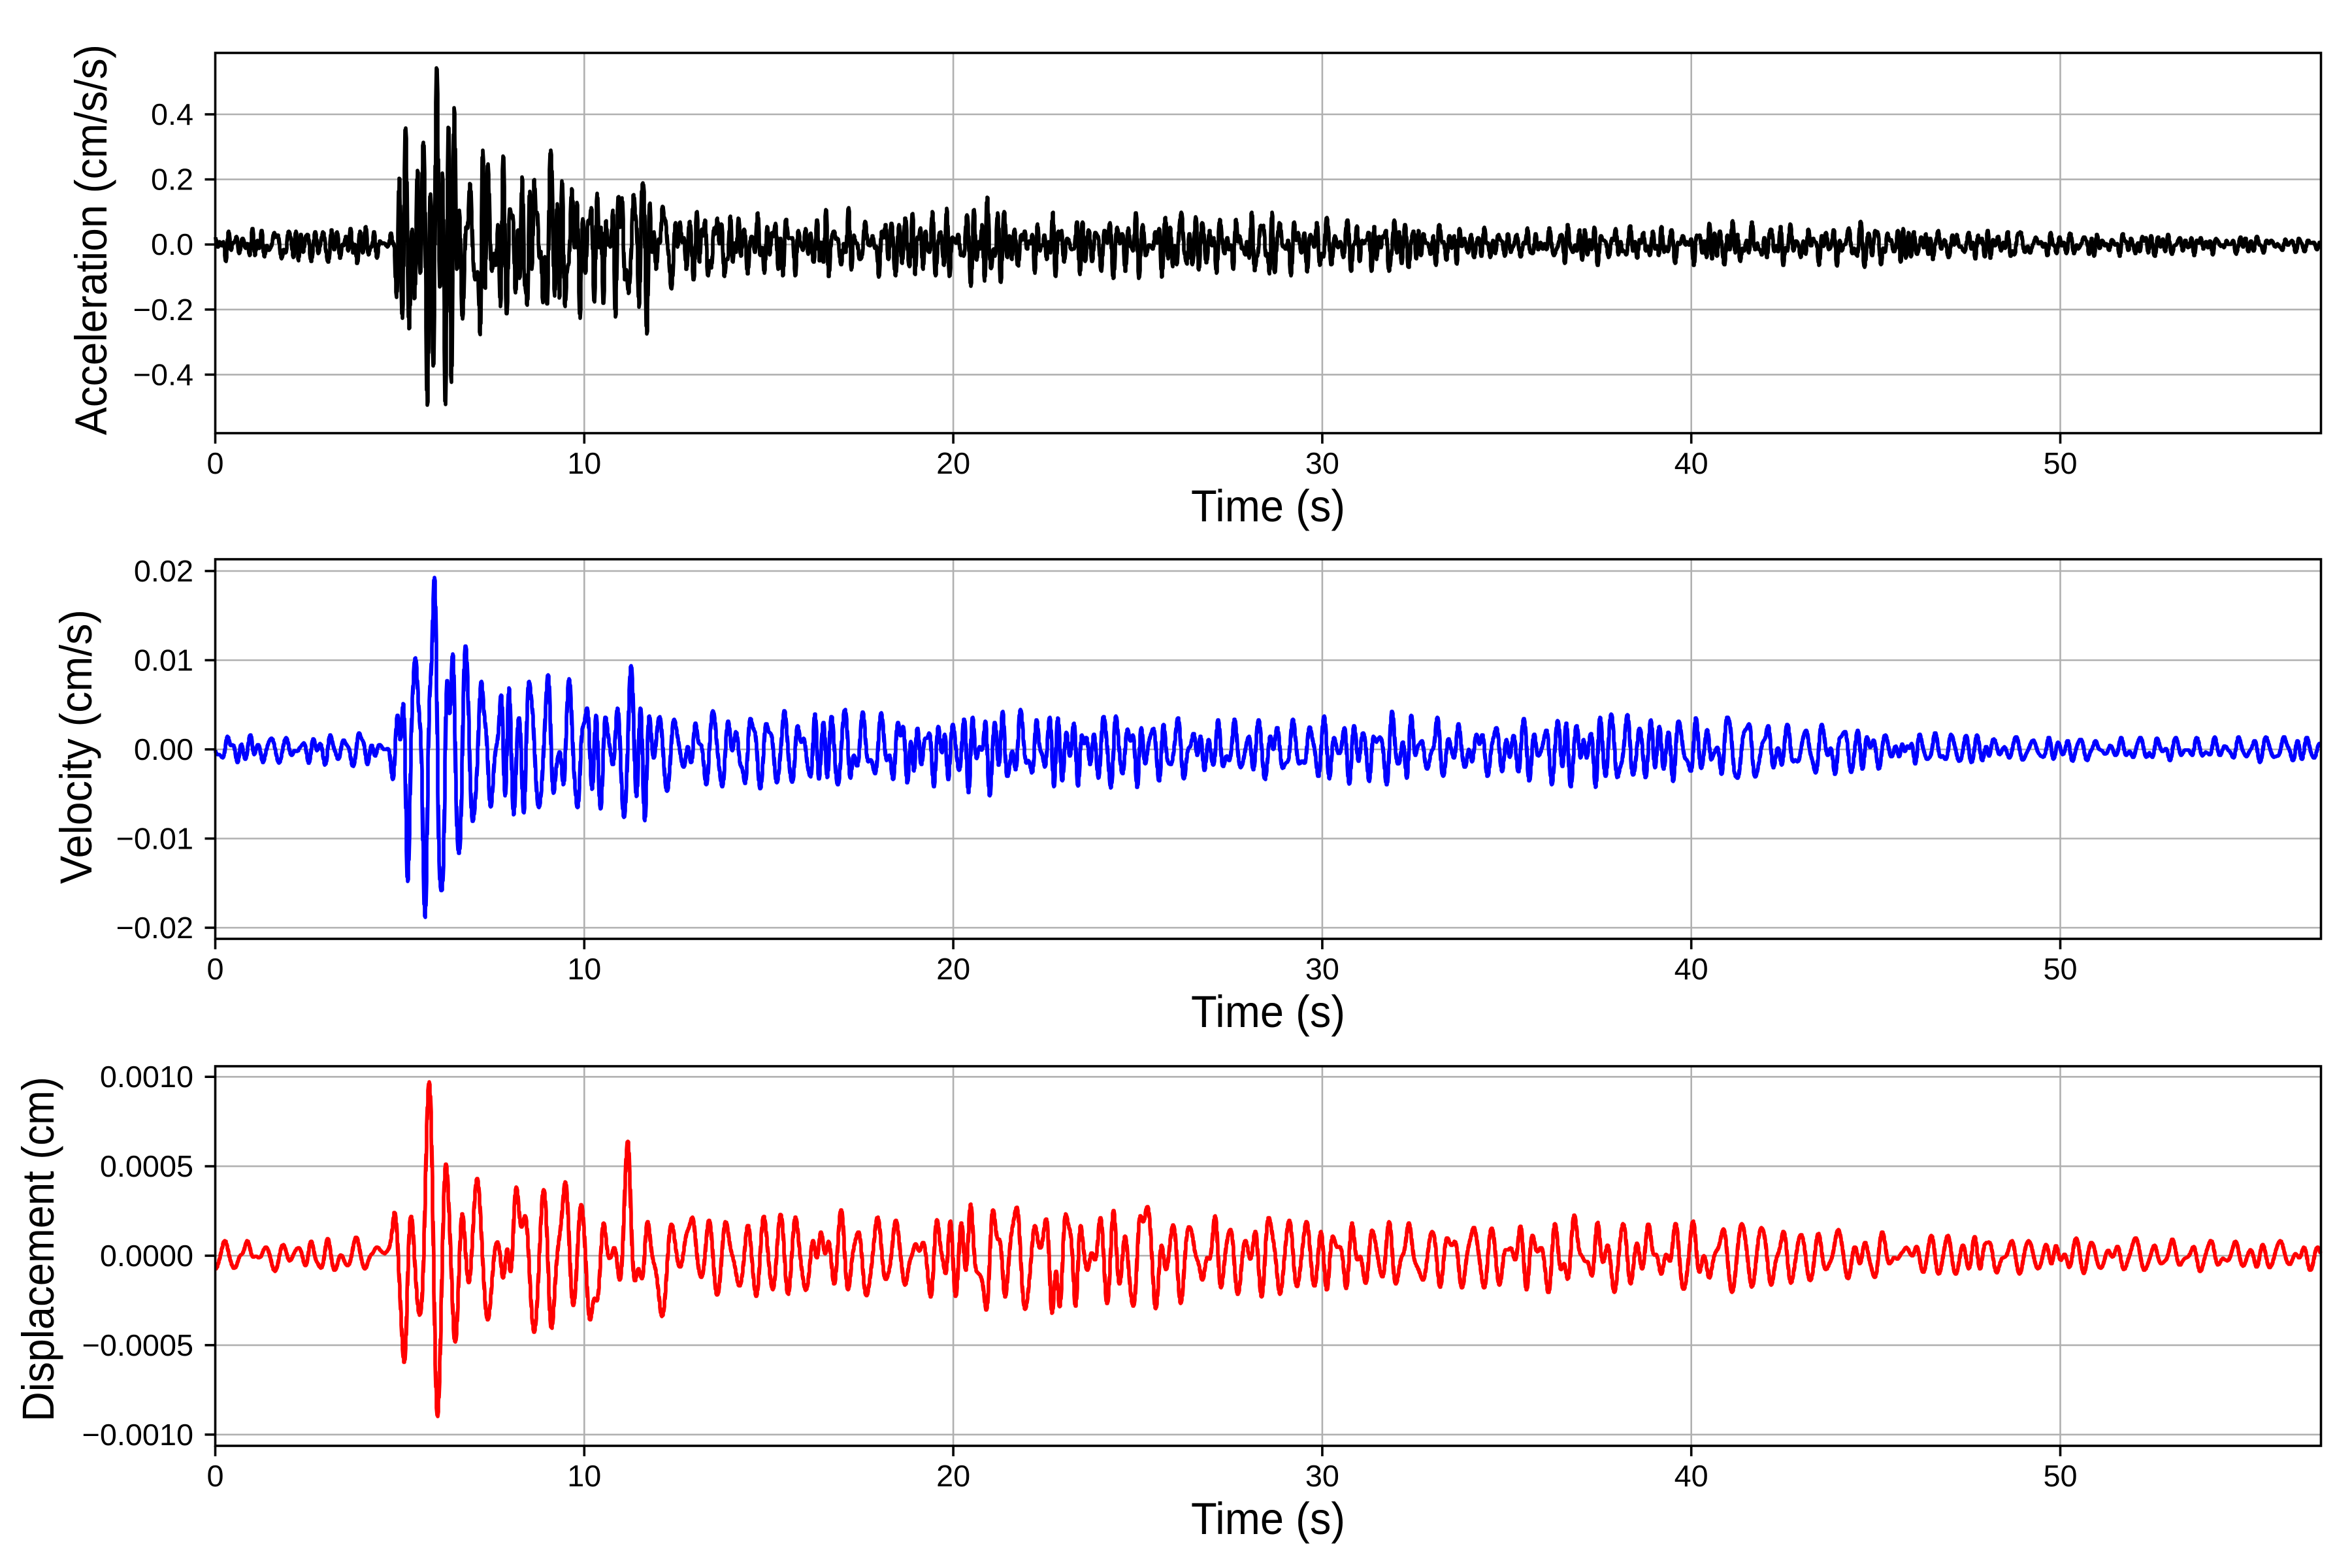 This screenshot has width=2352, height=1568. What do you see at coordinates (154, 839) in the screenshot?
I see `svg-text: −0.01` at bounding box center [154, 839].